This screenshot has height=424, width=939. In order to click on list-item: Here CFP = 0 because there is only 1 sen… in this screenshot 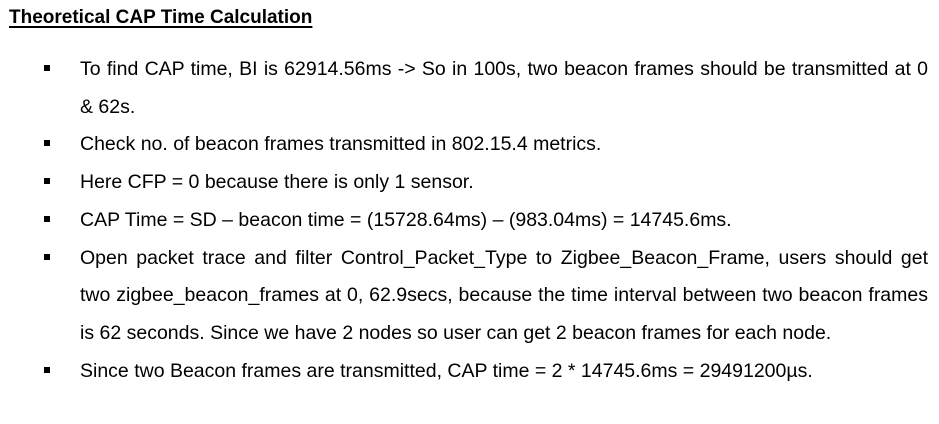, I will do `click(469, 183)`.